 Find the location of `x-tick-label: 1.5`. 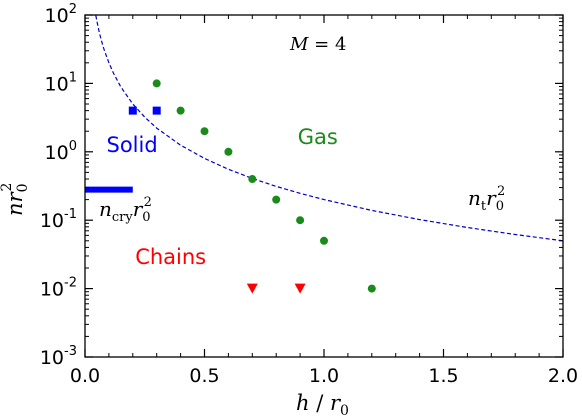

x-tick-label: 1.5 is located at coordinates (443, 376).